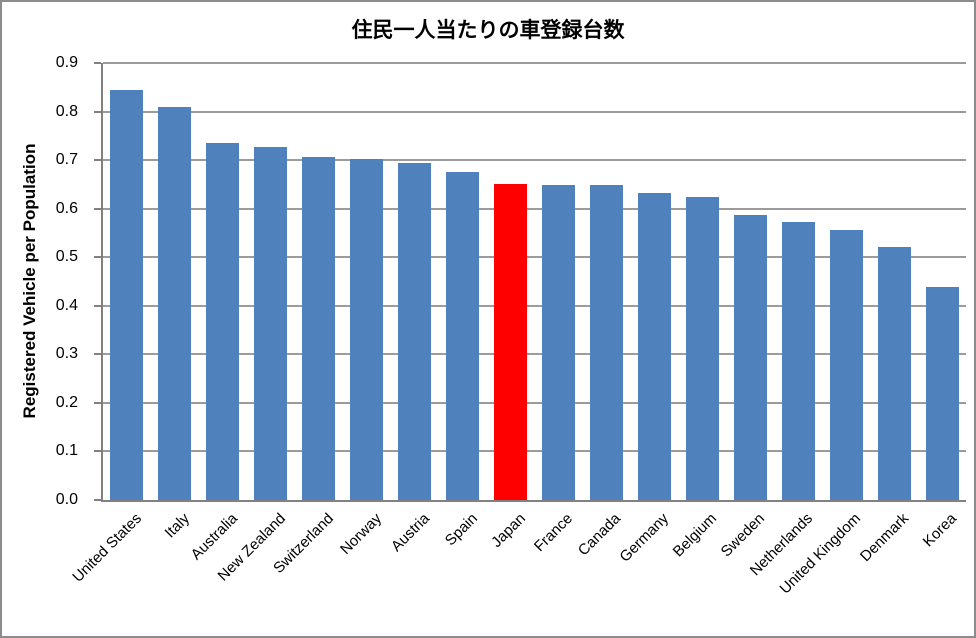 This screenshot has width=976, height=638. I want to click on bar-germany, so click(654, 346).